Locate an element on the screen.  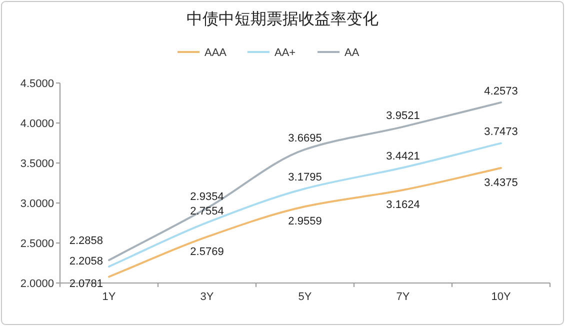
data-label: 2.2058 is located at coordinates (86, 262).